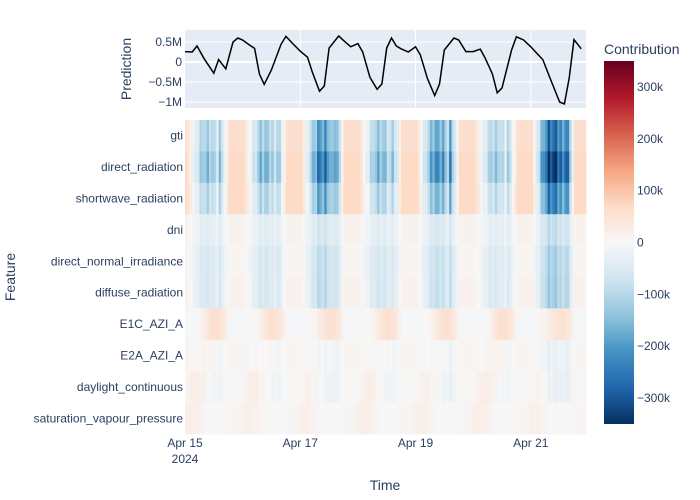  I want to click on feature-label: shortwave_radiation, so click(129, 199).